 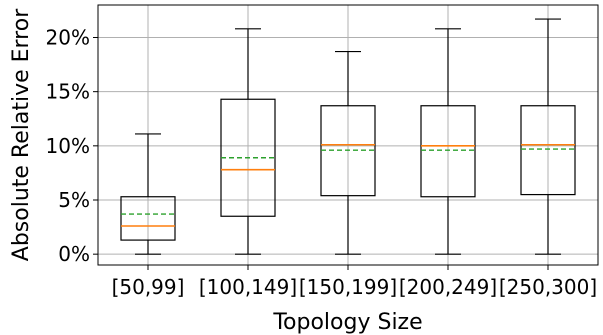 What do you see at coordinates (74, 200) in the screenshot?
I see `y-tick-label: 5%` at bounding box center [74, 200].